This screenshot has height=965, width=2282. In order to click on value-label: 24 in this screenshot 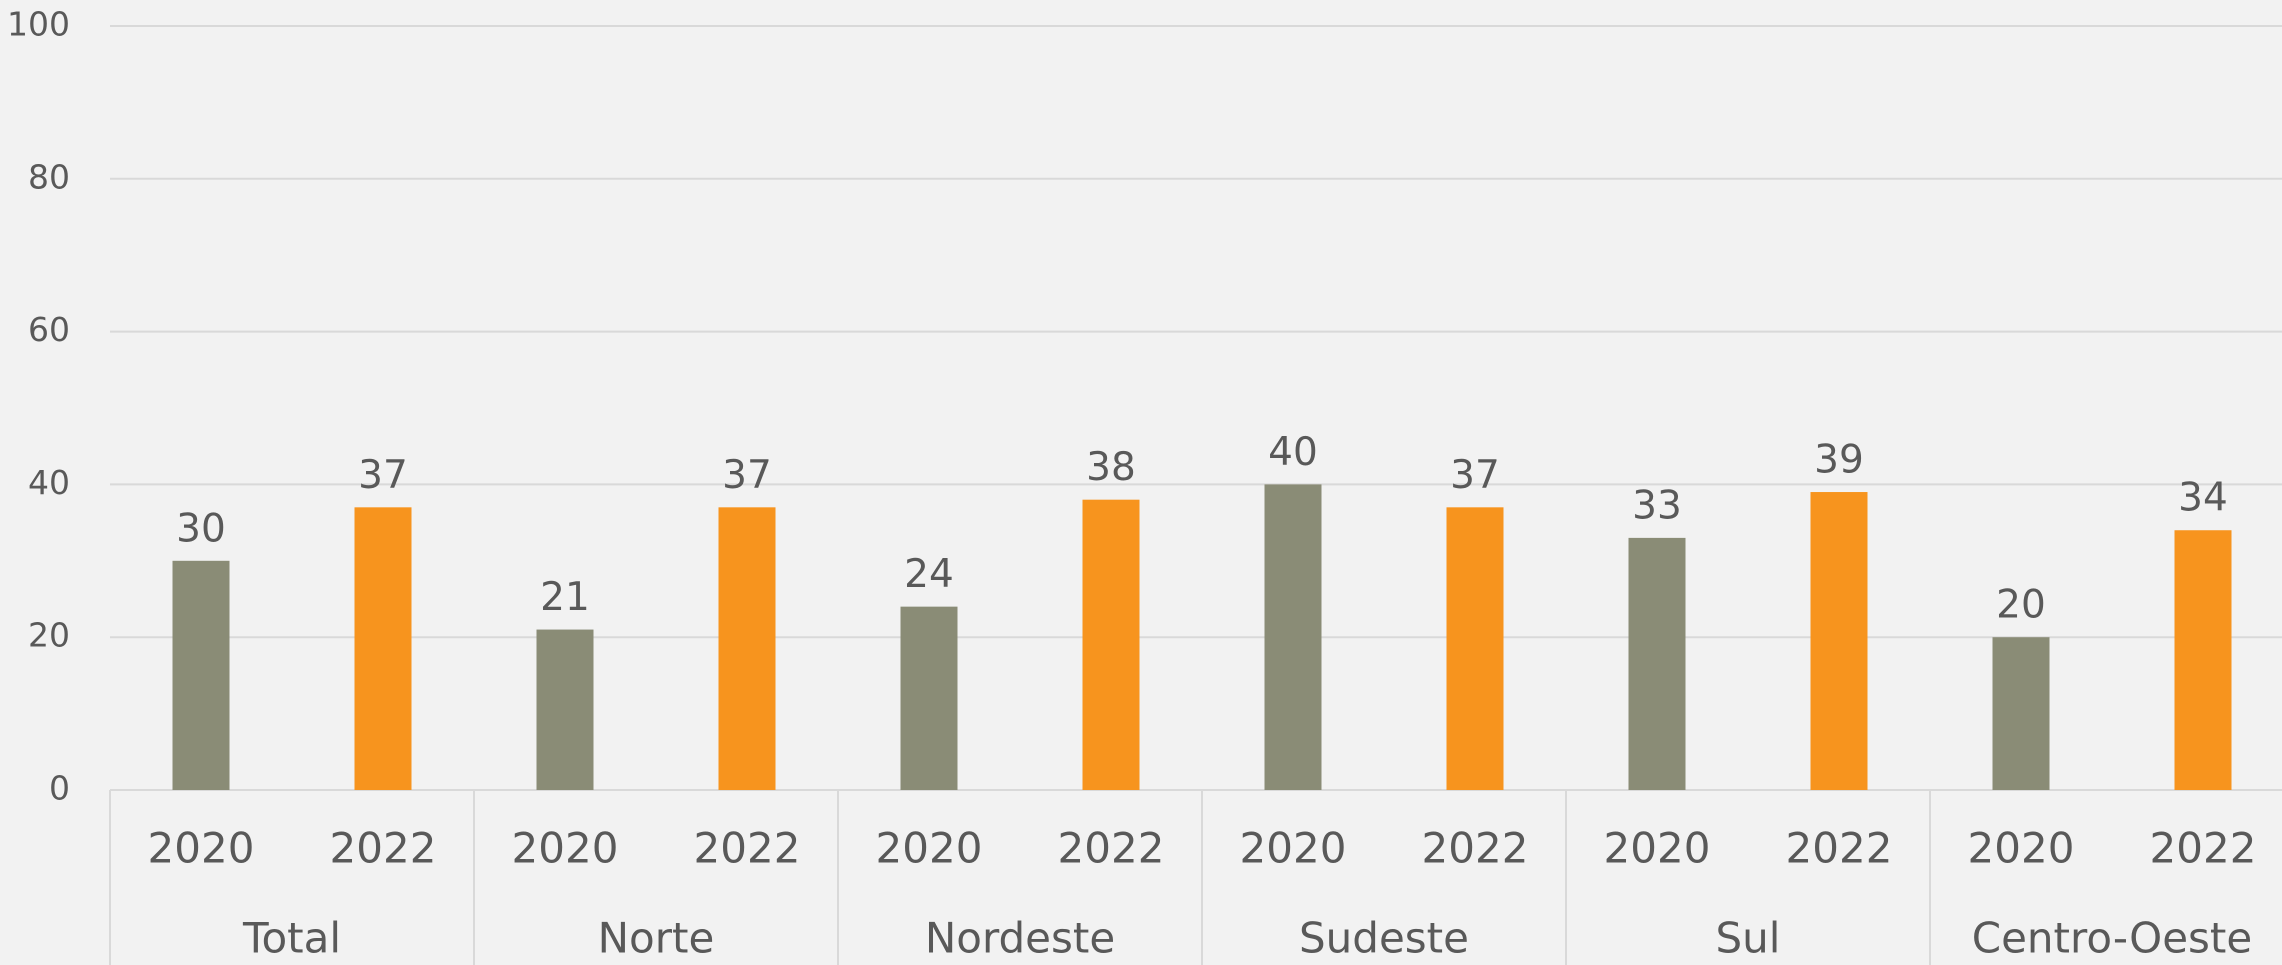, I will do `click(929, 574)`.